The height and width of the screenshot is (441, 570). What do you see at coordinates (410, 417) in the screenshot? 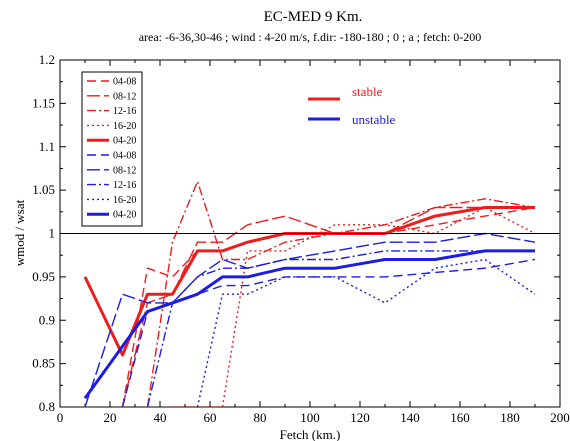
I see `x-tick-label: 140` at bounding box center [410, 417].